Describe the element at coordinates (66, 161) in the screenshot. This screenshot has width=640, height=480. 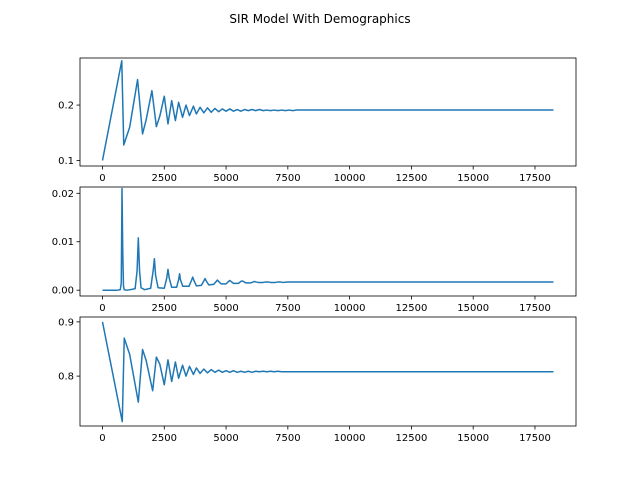
I see `y-tick-label: 0.1` at that location.